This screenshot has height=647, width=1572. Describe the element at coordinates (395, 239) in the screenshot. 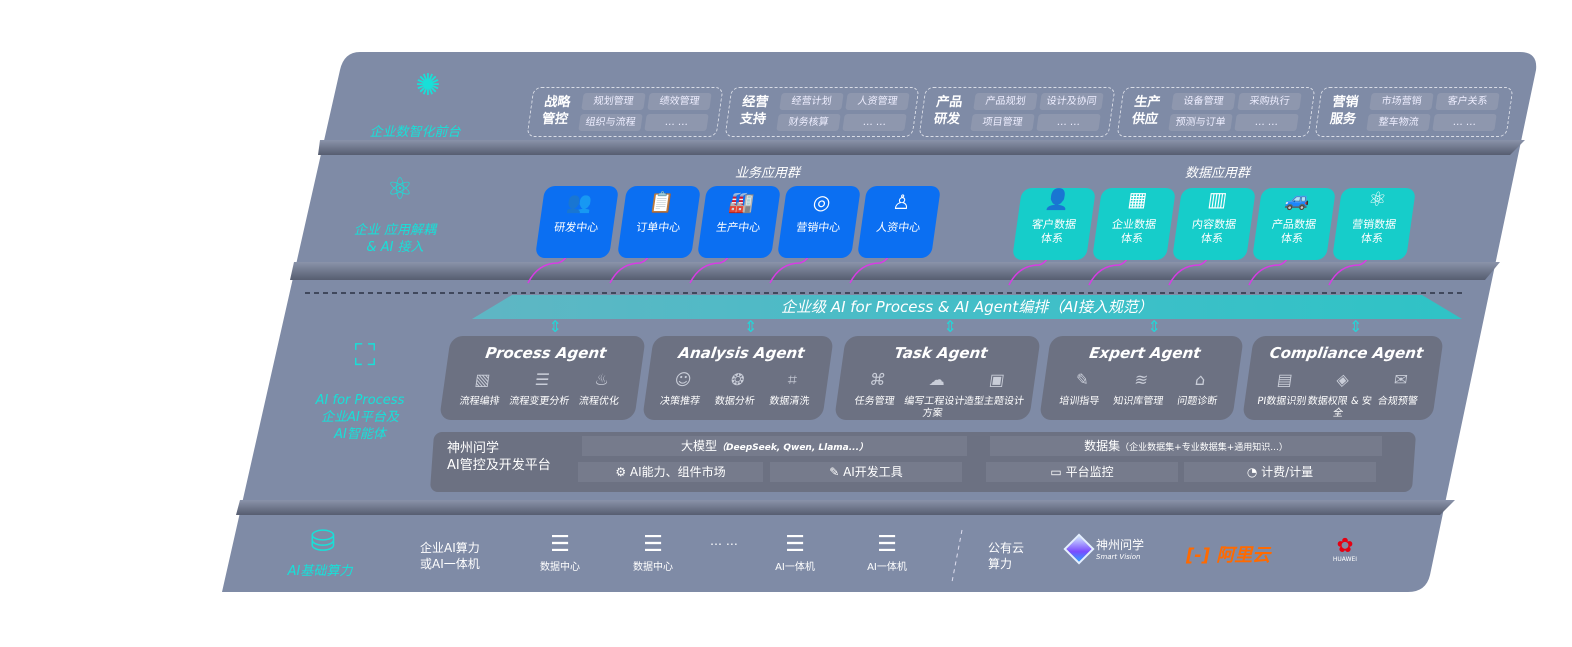

I see `apps-label: 企业 应用解耦 & AI 接入` at that location.